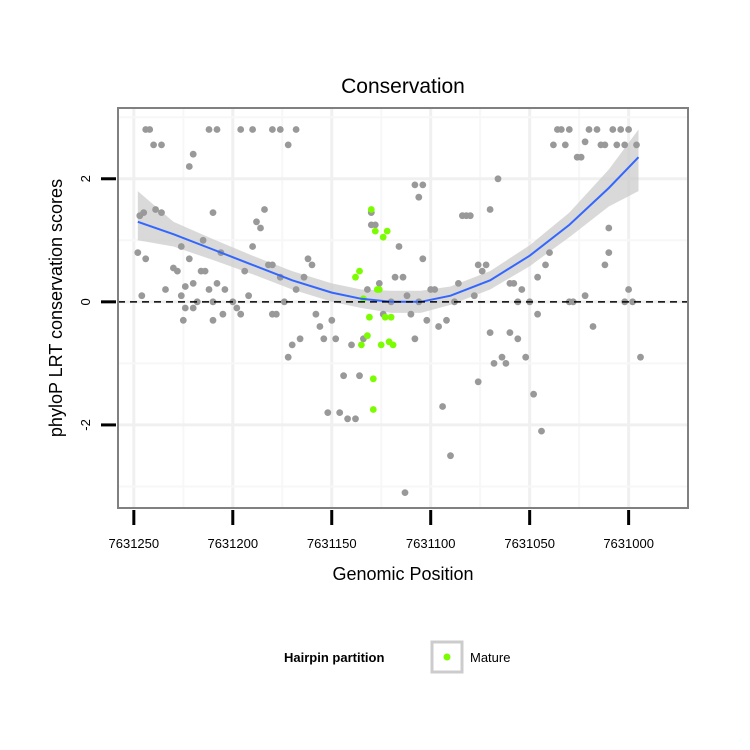 Image resolution: width=750 pixels, height=750 pixels. I want to click on x-axis-label: Genomic Position, so click(402, 574).